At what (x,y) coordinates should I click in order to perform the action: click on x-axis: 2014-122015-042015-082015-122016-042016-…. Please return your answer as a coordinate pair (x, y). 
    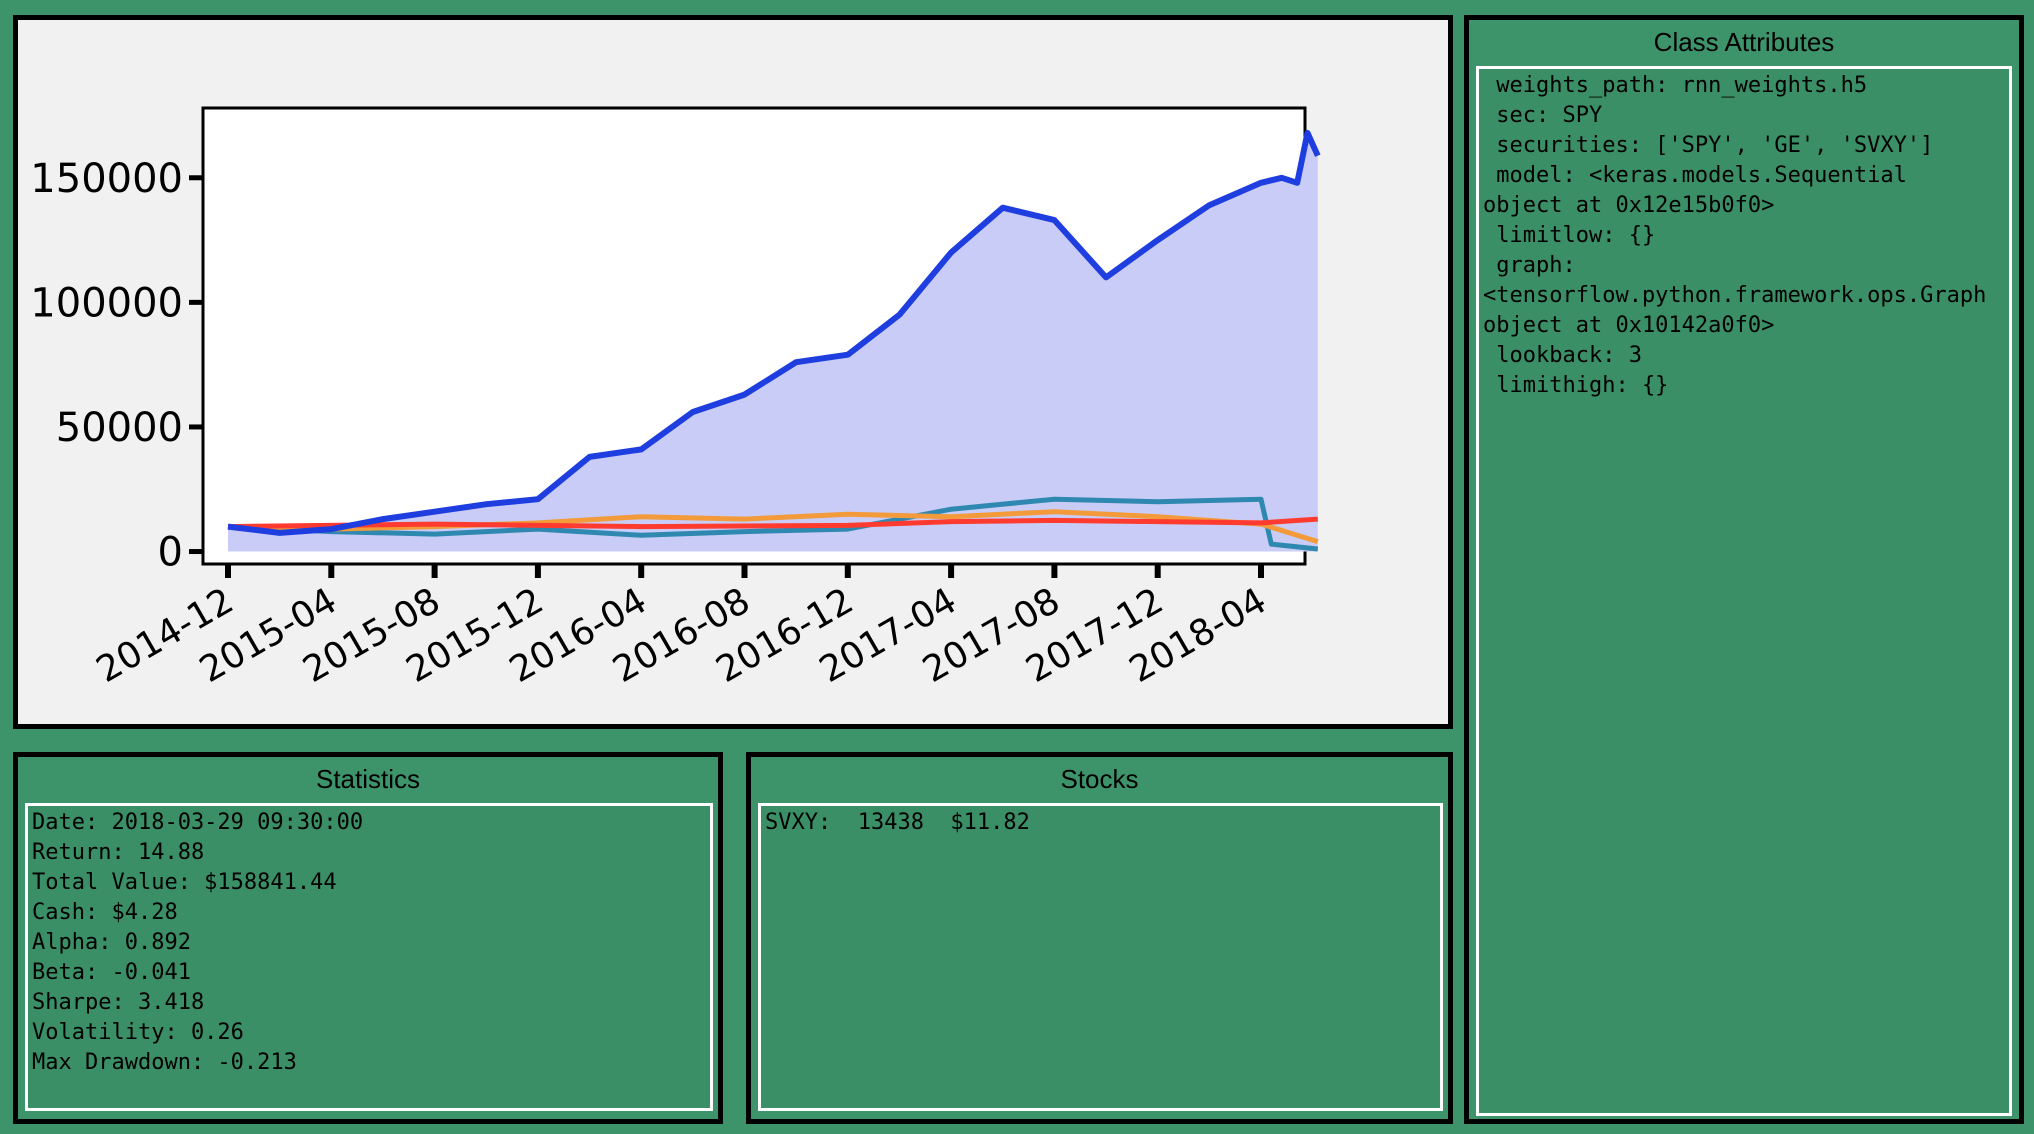
    Looking at the image, I should click on (682, 627).